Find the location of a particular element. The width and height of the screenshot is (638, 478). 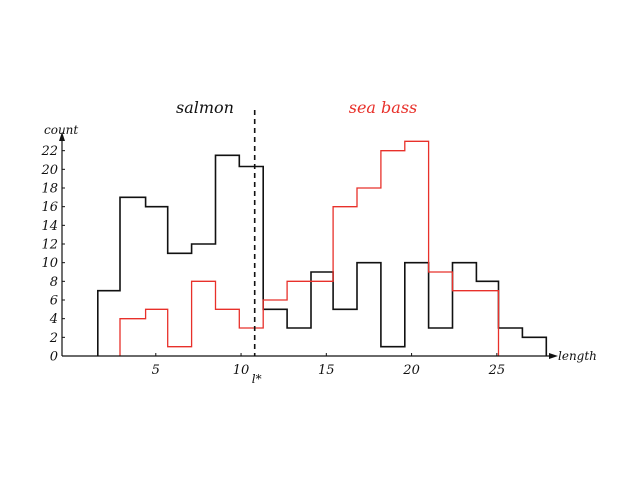

y-tick-label: 16 is located at coordinates (49, 207).